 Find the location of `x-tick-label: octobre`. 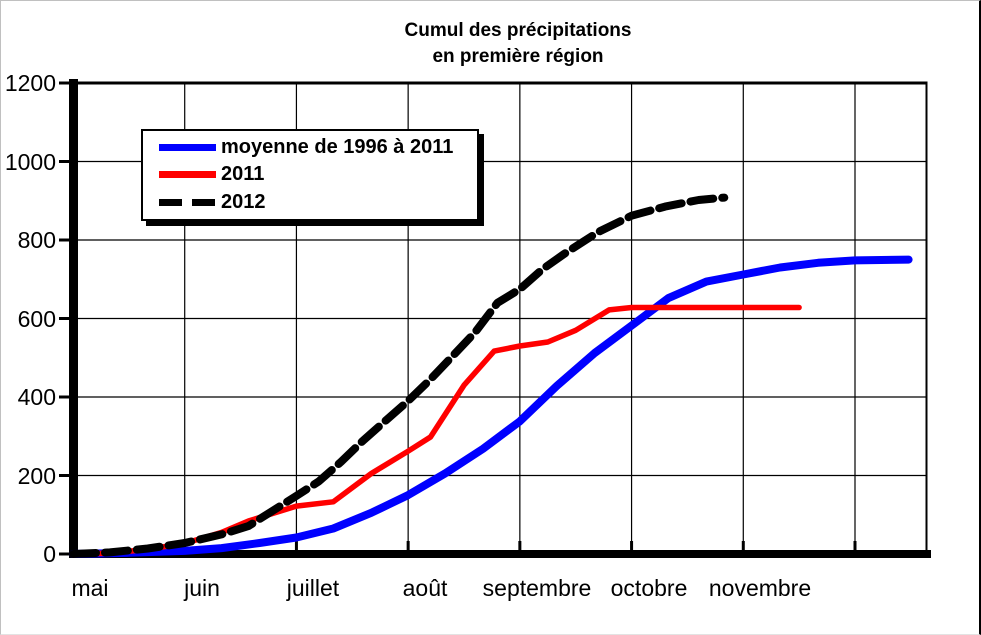

x-tick-label: octobre is located at coordinates (649, 588).